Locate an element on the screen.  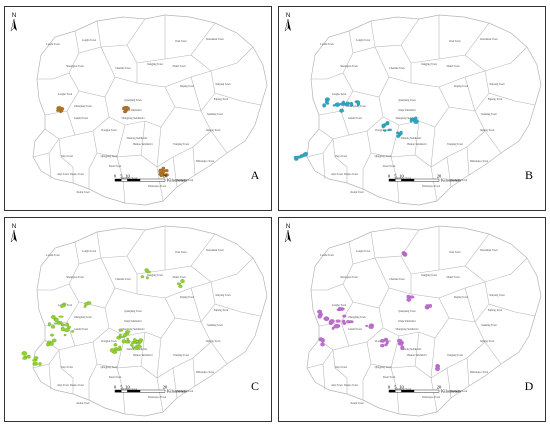
scale-tick-label: 0 is located at coordinates (389, 387).